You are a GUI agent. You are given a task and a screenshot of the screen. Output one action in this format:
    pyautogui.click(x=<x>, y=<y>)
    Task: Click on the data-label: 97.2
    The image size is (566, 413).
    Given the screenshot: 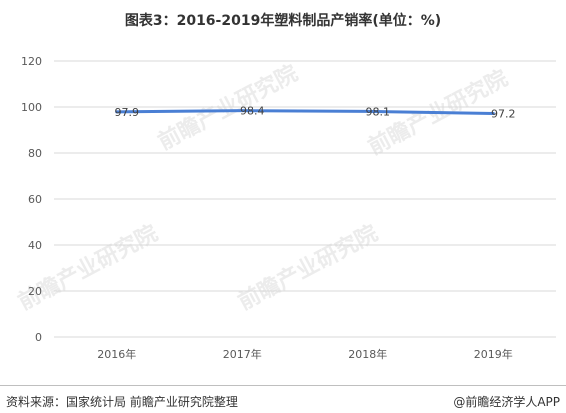 What is the action you would take?
    pyautogui.click(x=503, y=113)
    